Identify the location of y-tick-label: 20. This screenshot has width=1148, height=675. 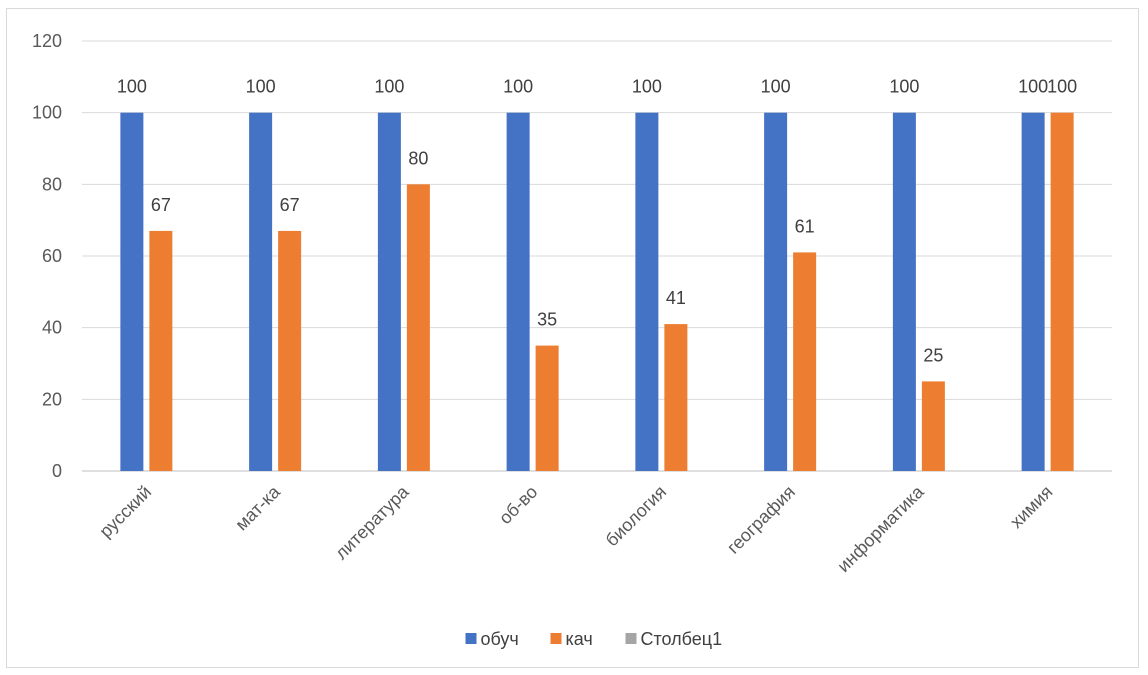
(52, 399).